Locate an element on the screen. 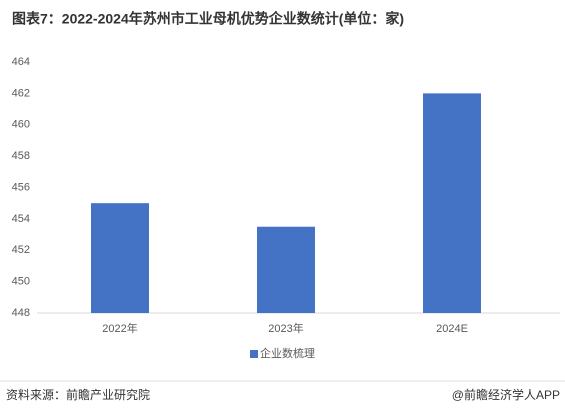 The width and height of the screenshot is (565, 415). y-tick-label: 450 is located at coordinates (21, 282).